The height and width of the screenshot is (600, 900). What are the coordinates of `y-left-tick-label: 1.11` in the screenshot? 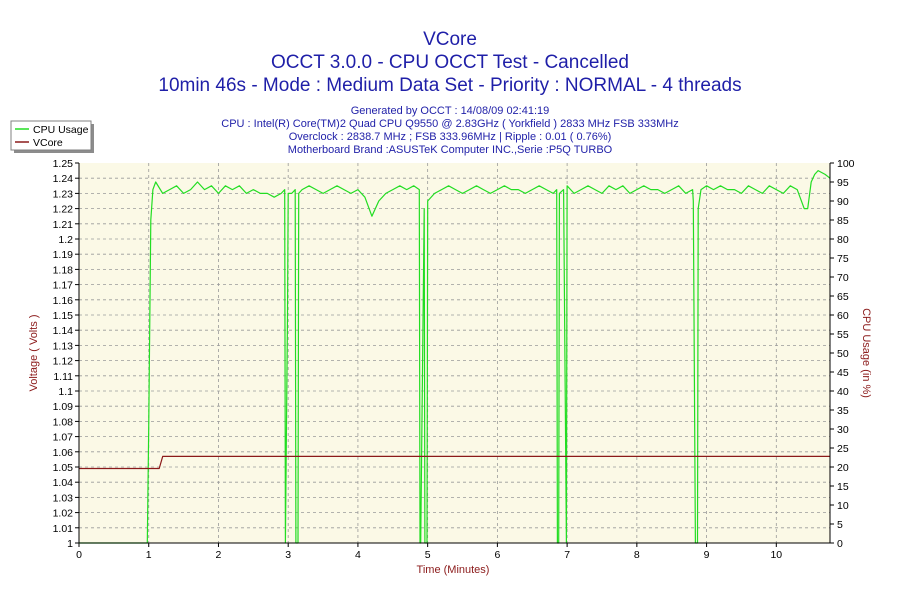 It's located at (63, 377).